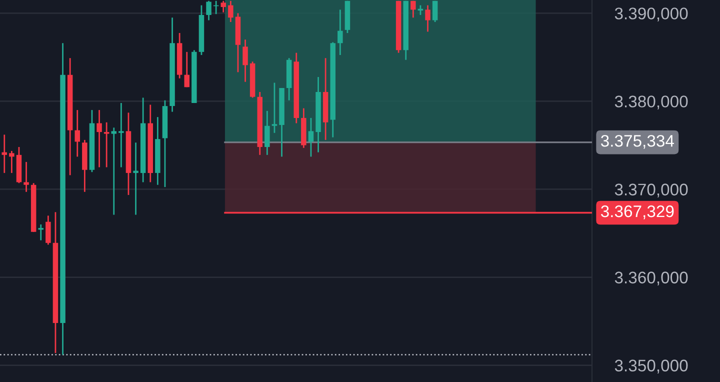  What do you see at coordinates (637, 212) in the screenshot?
I see `ref-line-label: 3.367,329` at bounding box center [637, 212].